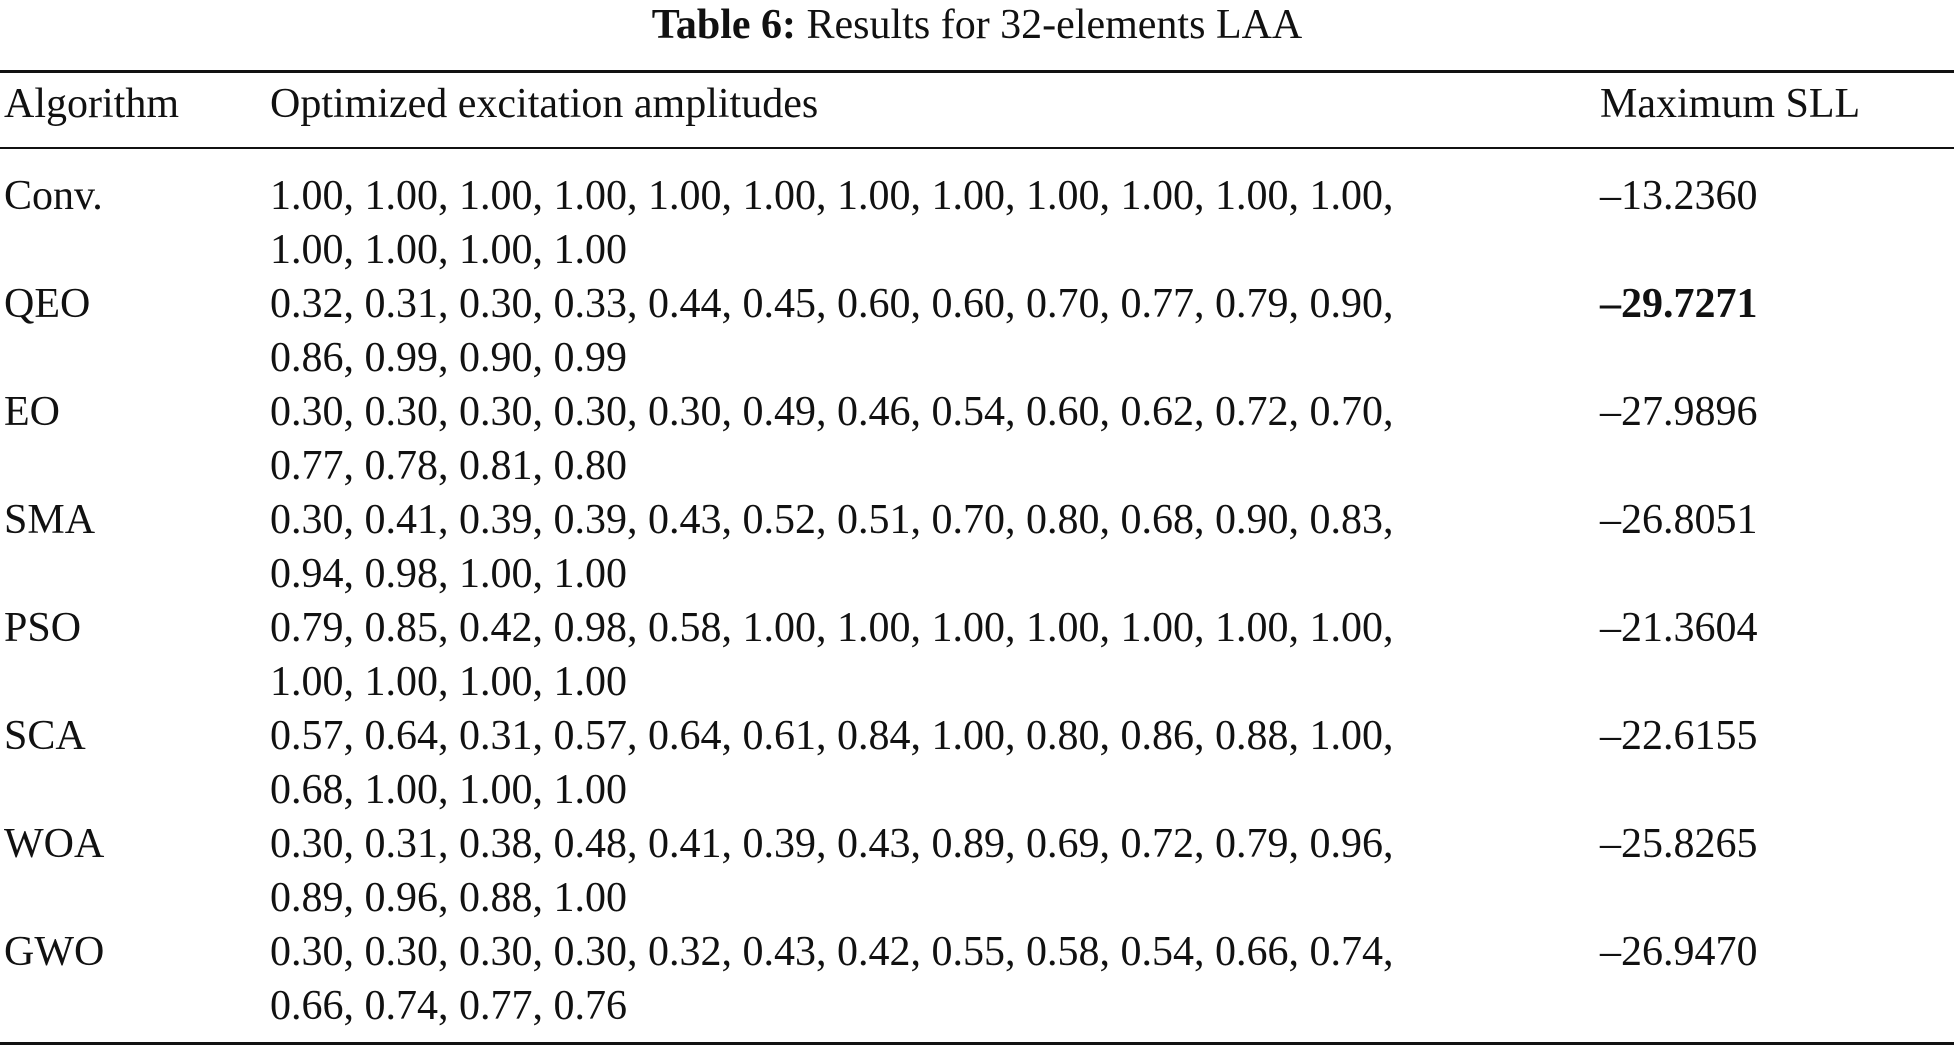 The height and width of the screenshot is (1050, 1954). I want to click on row-amplitudes-line2: 0.68, 1.00, 1.00, 1.00, so click(448, 790).